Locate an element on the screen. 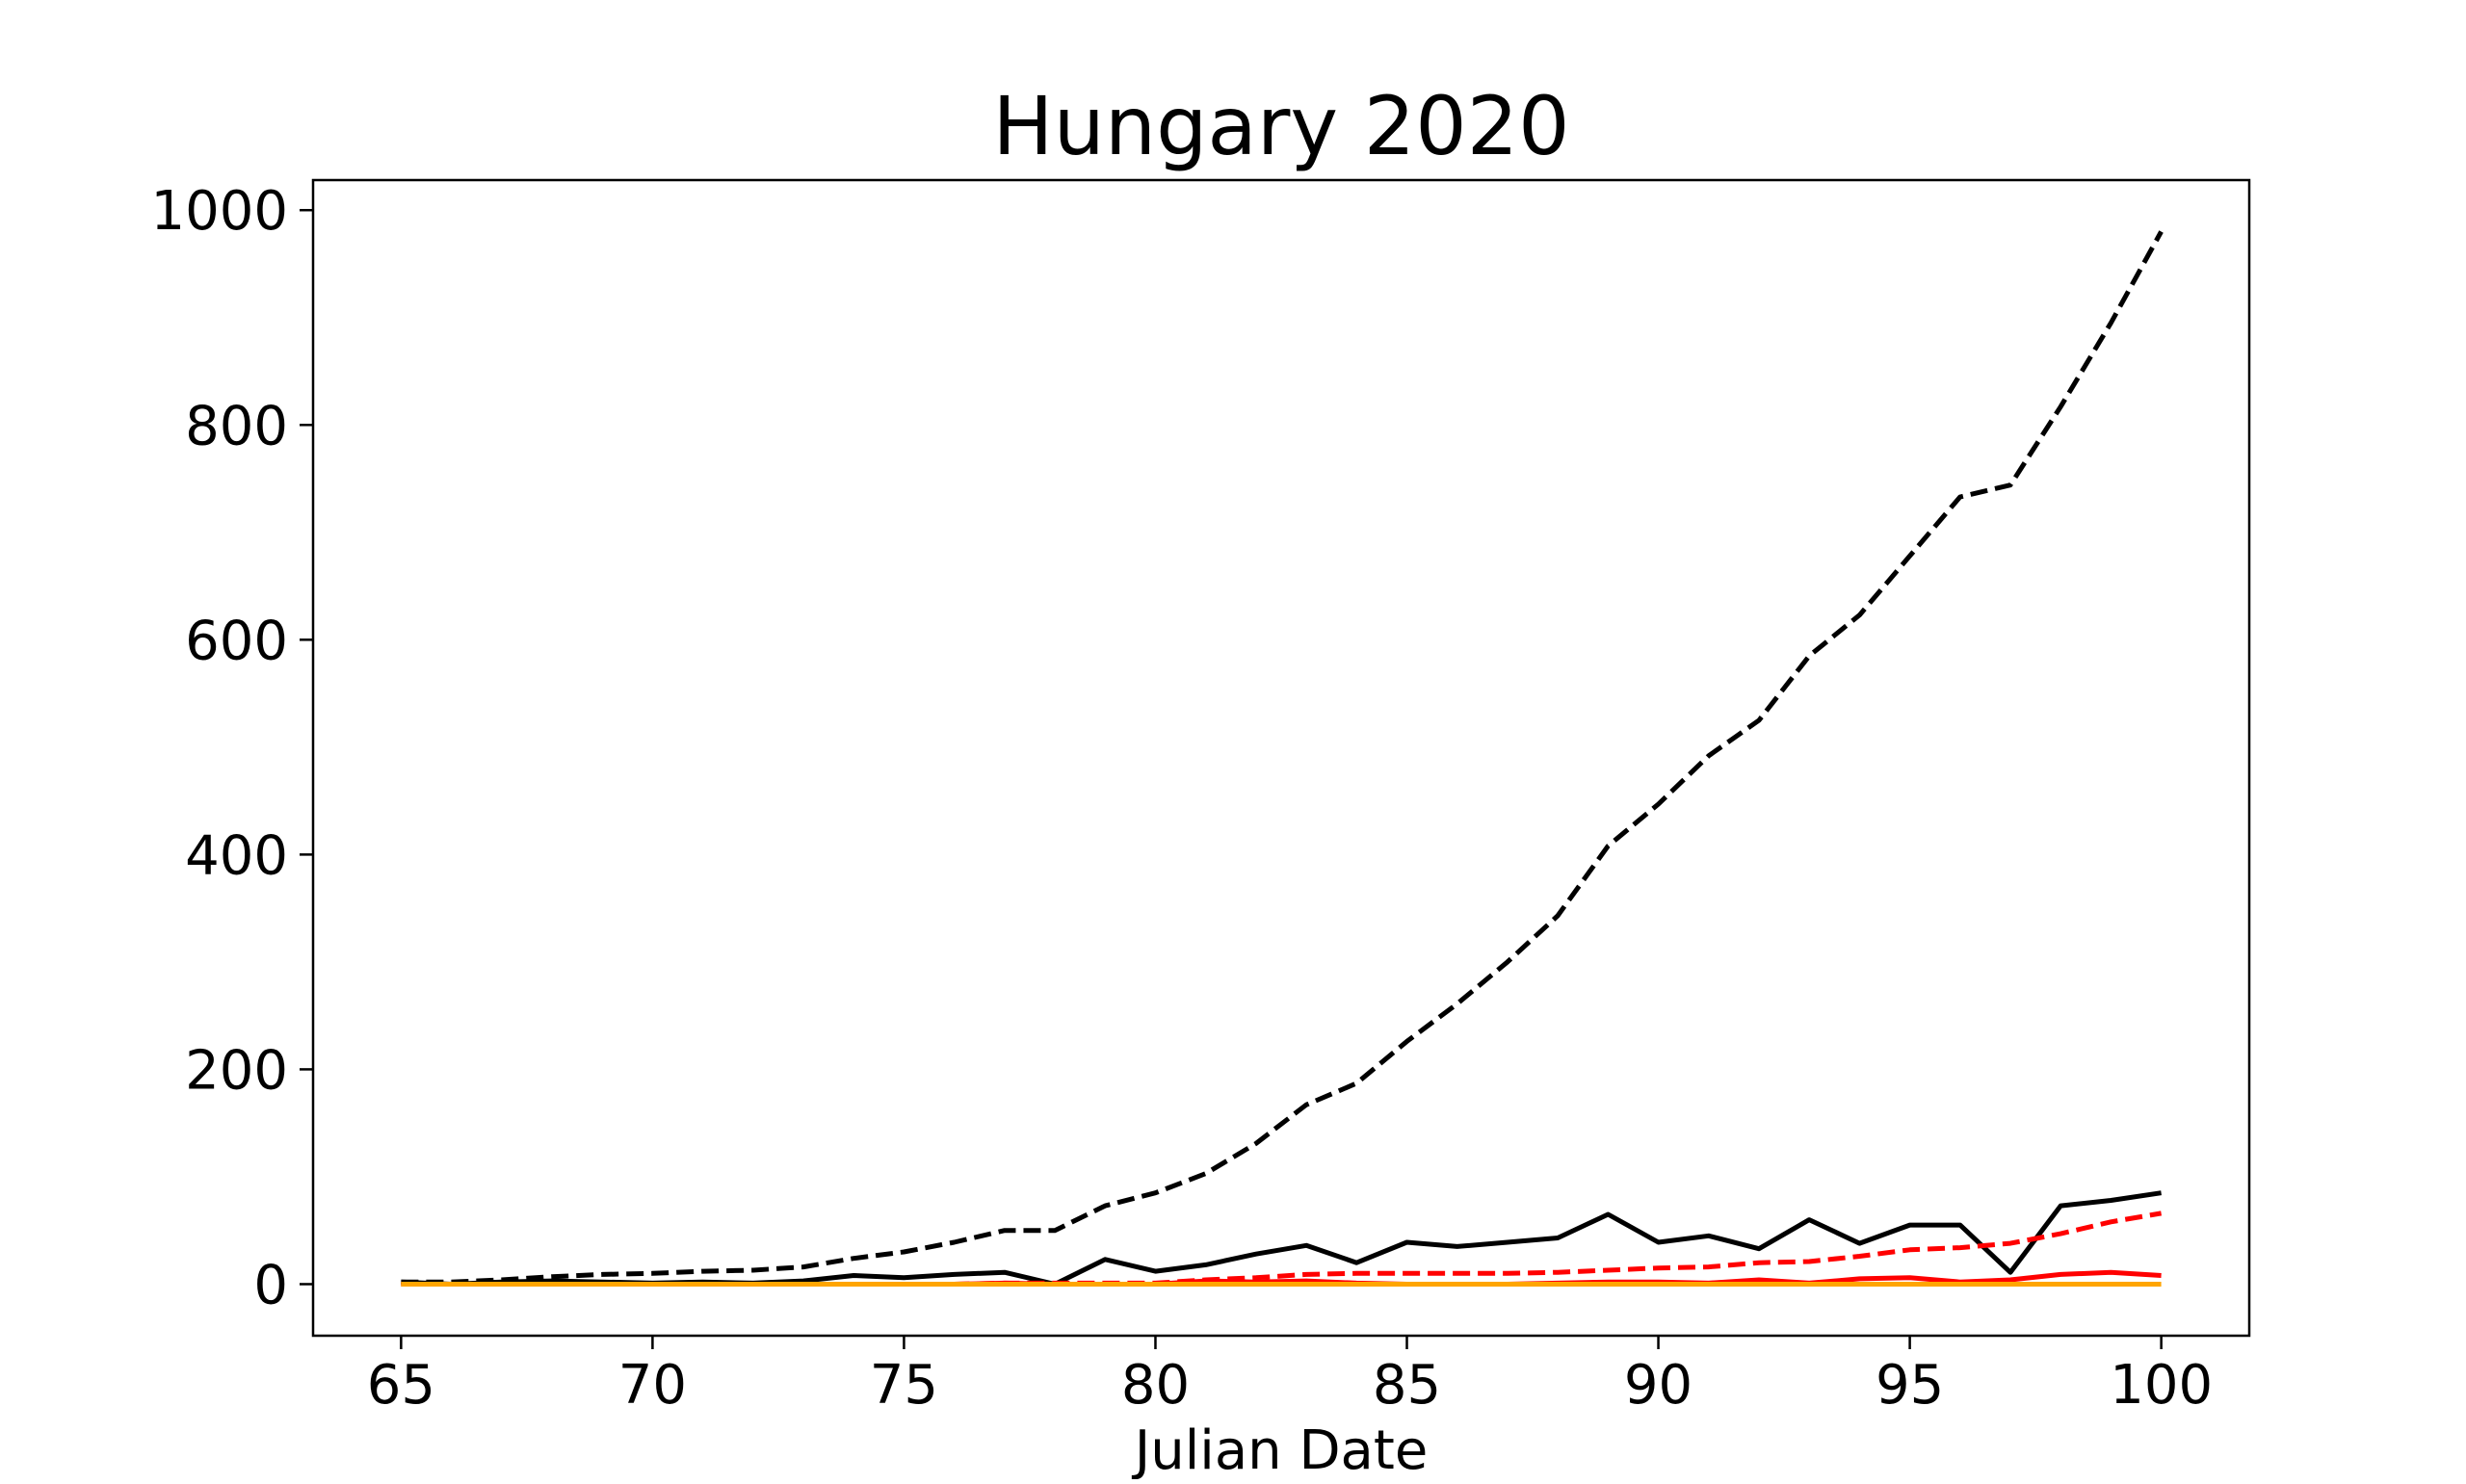 This screenshot has height=1484, width=2466. y-tick-label: 400 is located at coordinates (236, 856).